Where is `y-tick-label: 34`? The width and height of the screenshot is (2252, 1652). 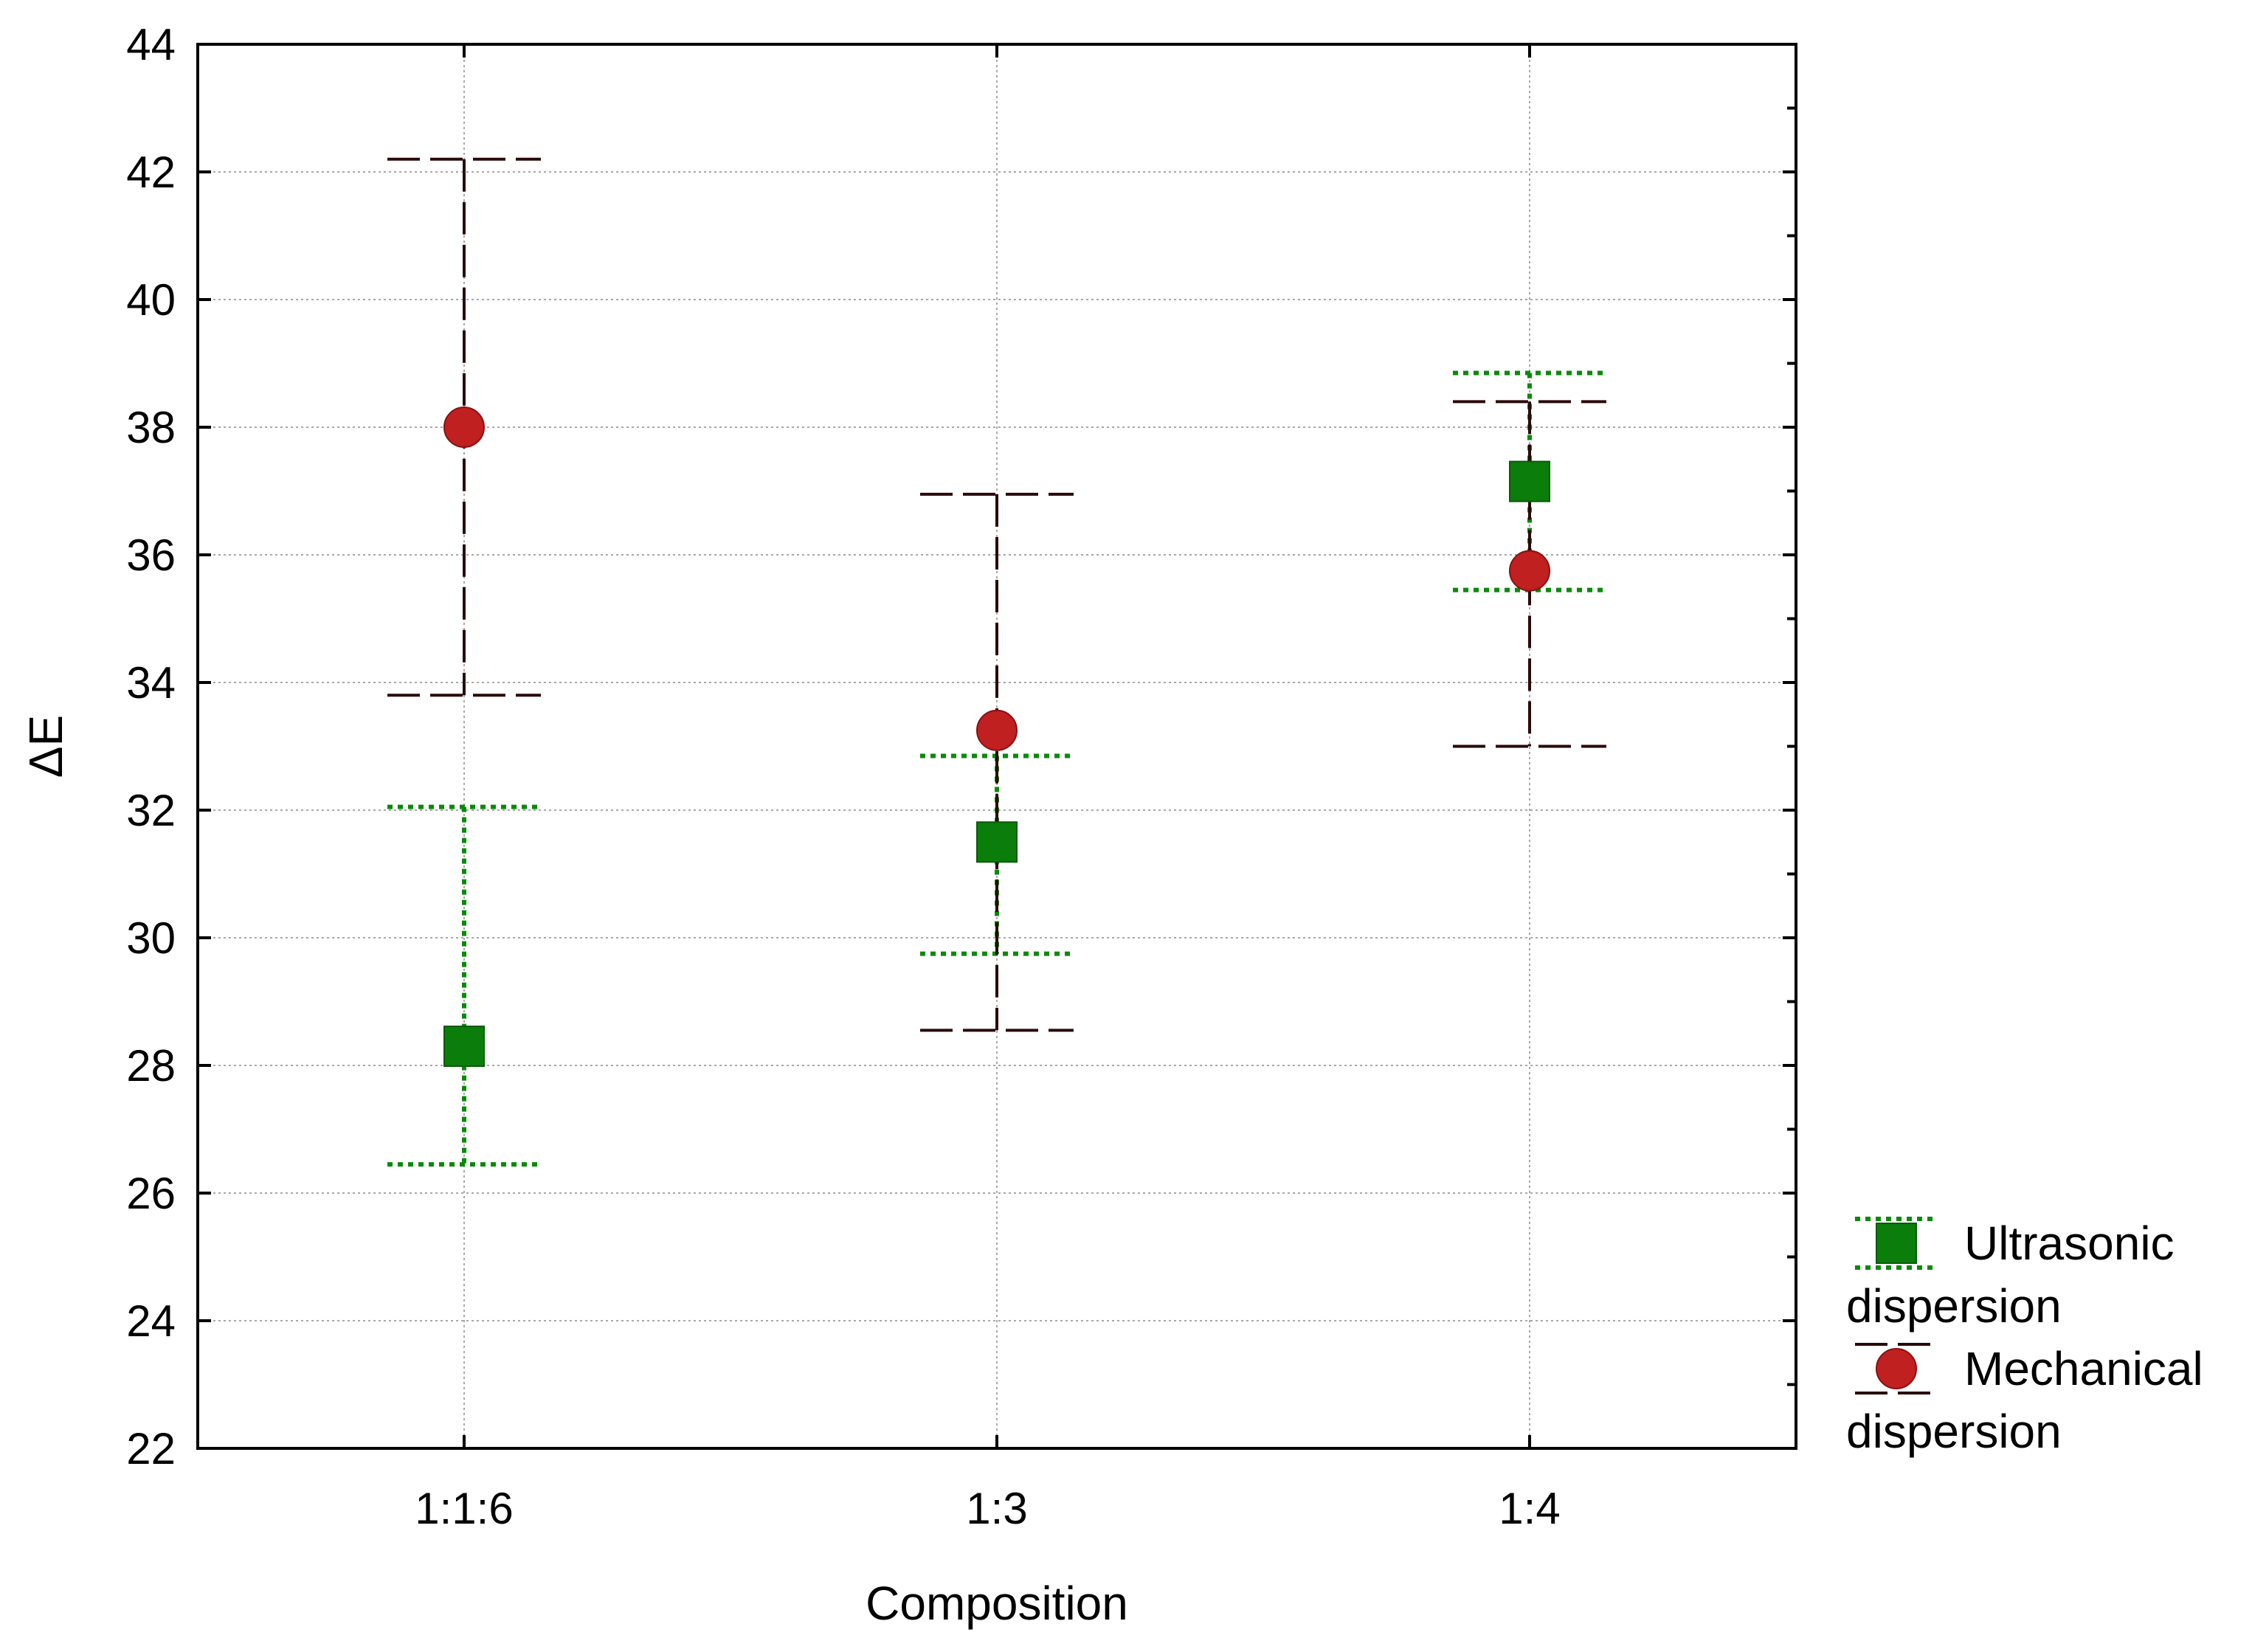 y-tick-label: 34 is located at coordinates (151, 683).